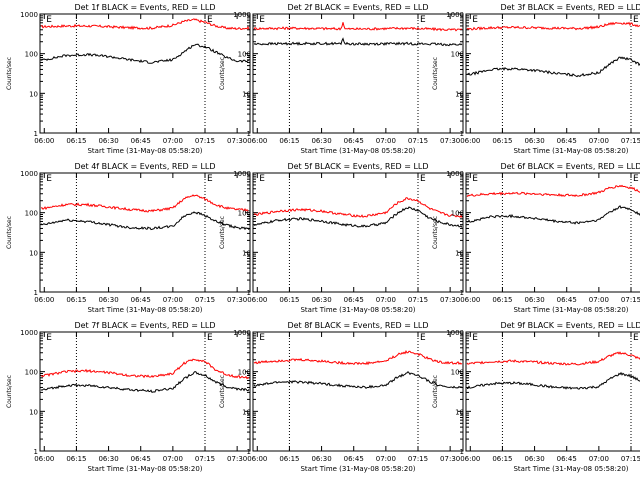  Describe the element at coordinates (144, 7) in the screenshot. I see `panel-title: Det 1f BLACK = Events, RED = LLD` at that location.